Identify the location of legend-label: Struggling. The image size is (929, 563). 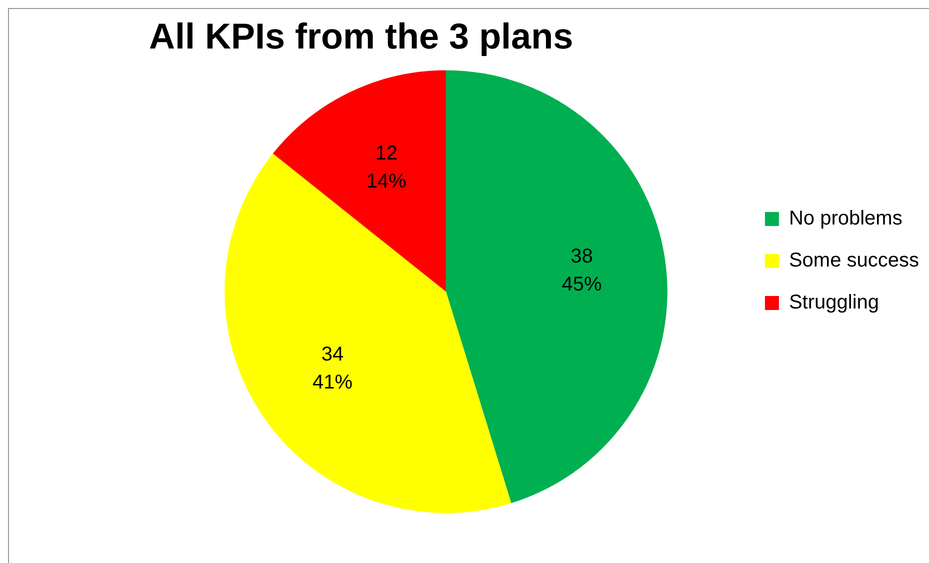
(834, 303).